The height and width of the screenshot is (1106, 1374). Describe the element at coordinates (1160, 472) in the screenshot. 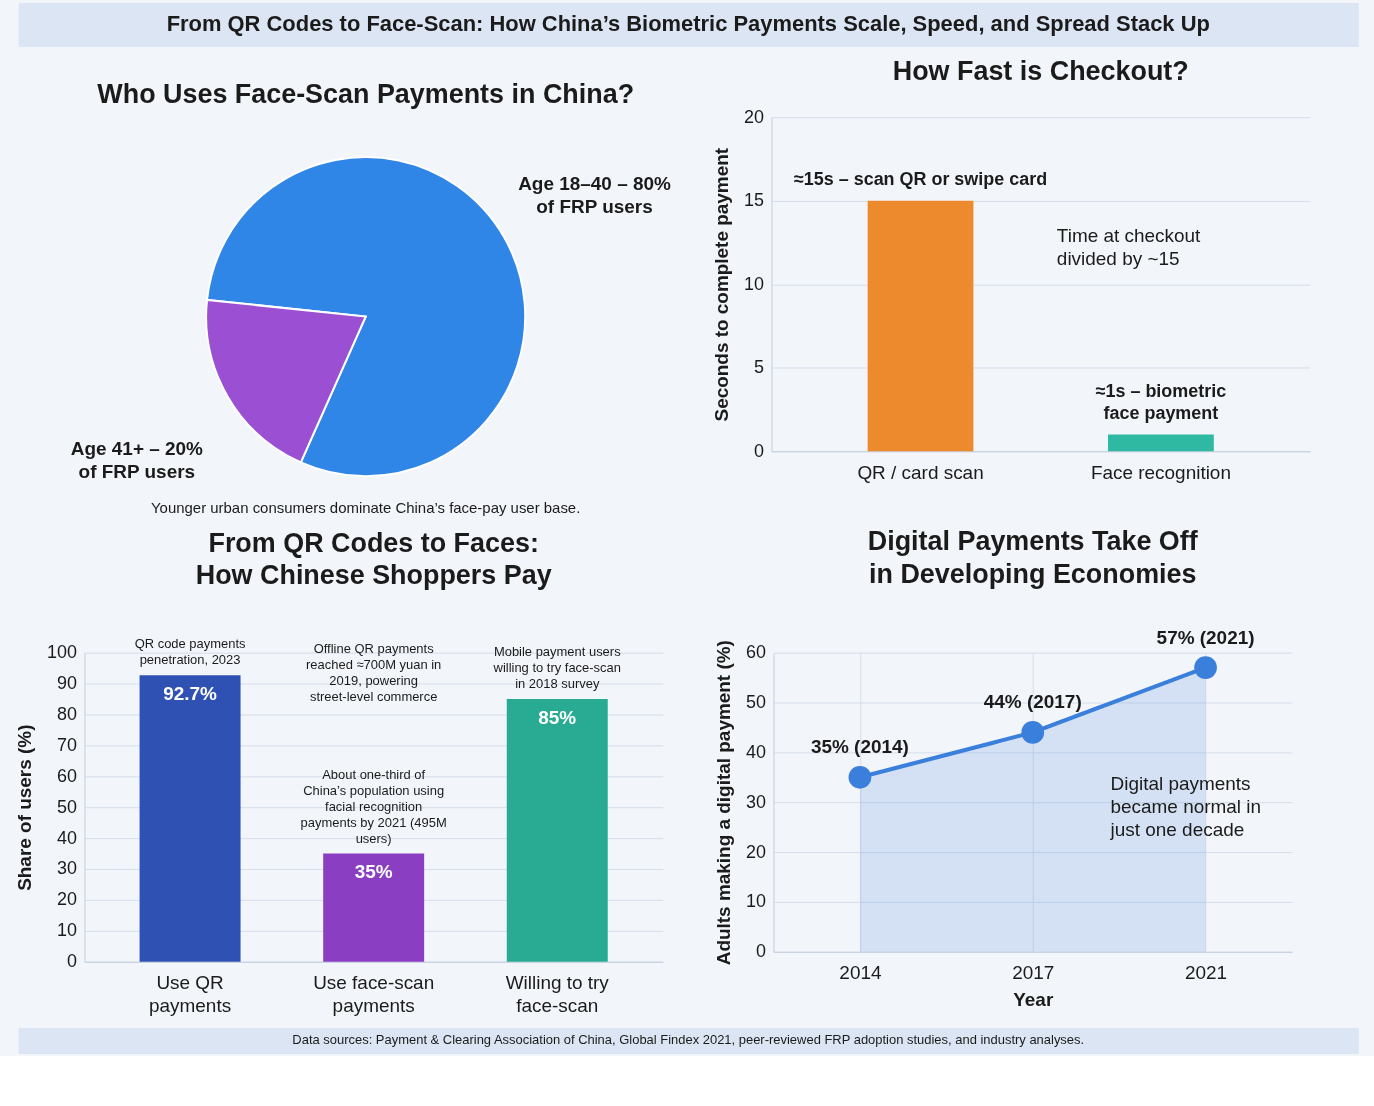

I see `x-tick-label: Face recognition` at that location.